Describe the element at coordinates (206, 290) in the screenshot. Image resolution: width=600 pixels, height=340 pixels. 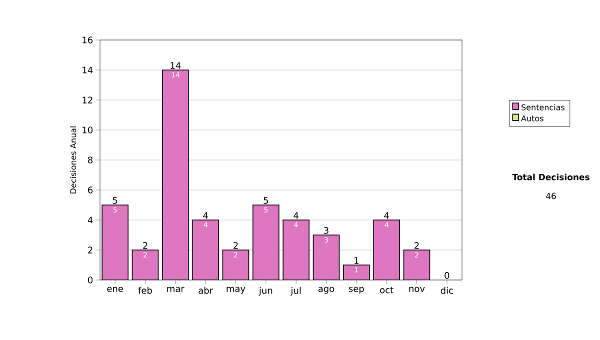
I see `x-tick-label: abr` at that location.